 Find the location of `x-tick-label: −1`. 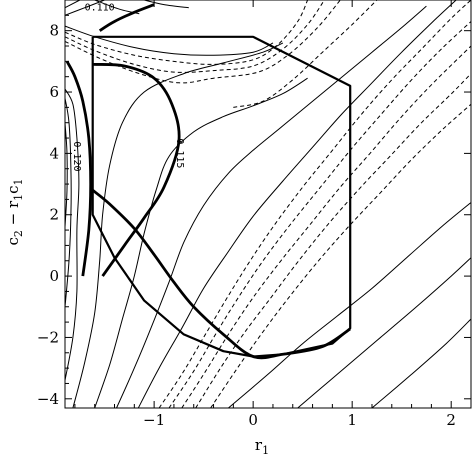

x-tick-label: −1 is located at coordinates (154, 420).